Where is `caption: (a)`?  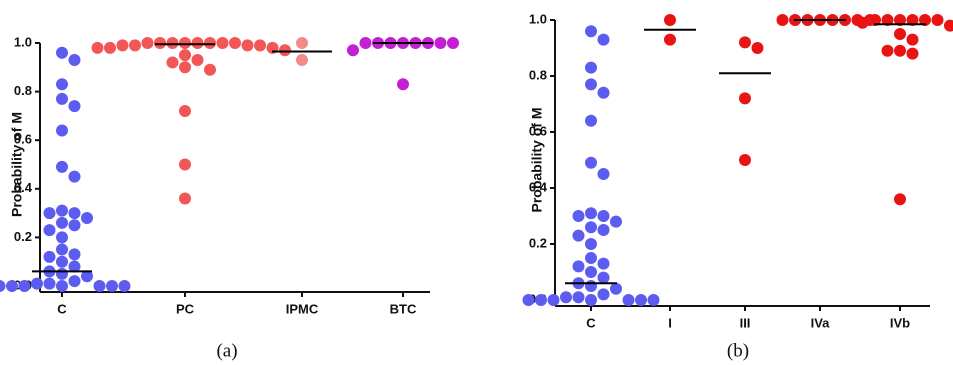
caption: (a) is located at coordinates (226, 350).